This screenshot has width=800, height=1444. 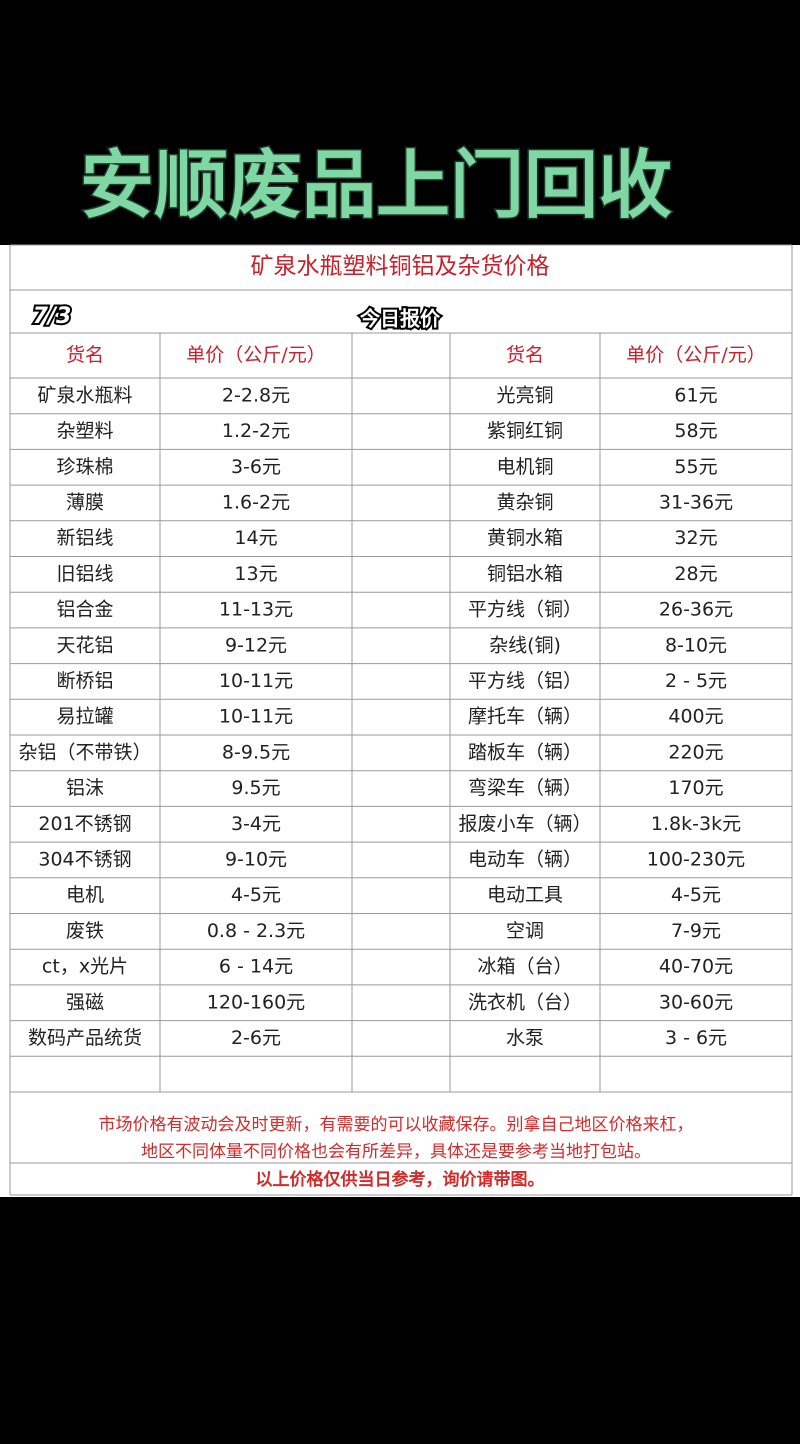 What do you see at coordinates (84, 467) in the screenshot?
I see `item-name: 珍珠棉` at bounding box center [84, 467].